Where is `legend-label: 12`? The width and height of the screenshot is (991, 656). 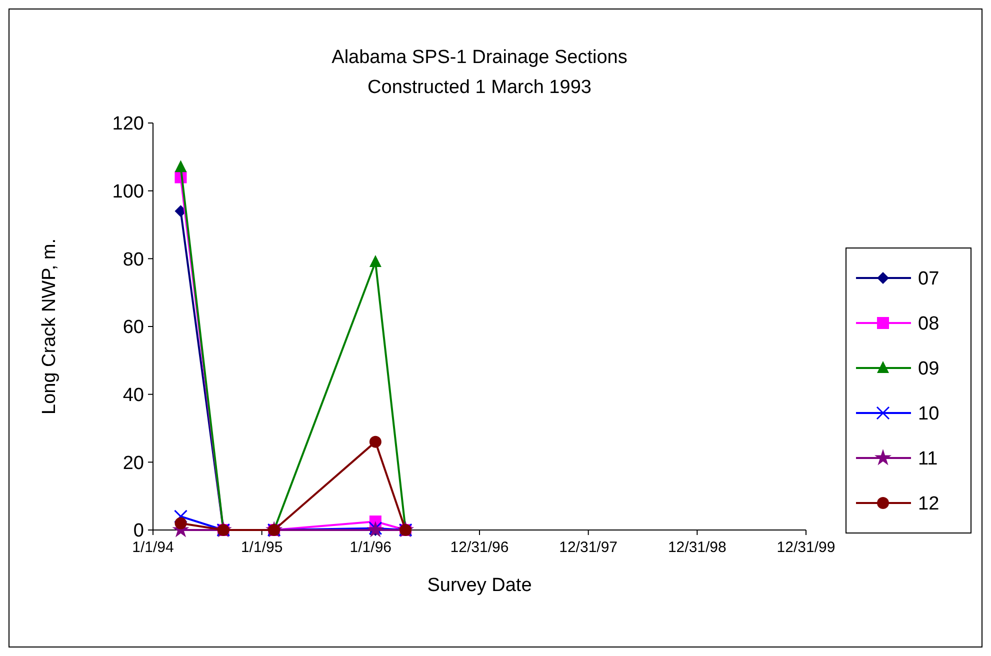 legend-label: 12 is located at coordinates (929, 504).